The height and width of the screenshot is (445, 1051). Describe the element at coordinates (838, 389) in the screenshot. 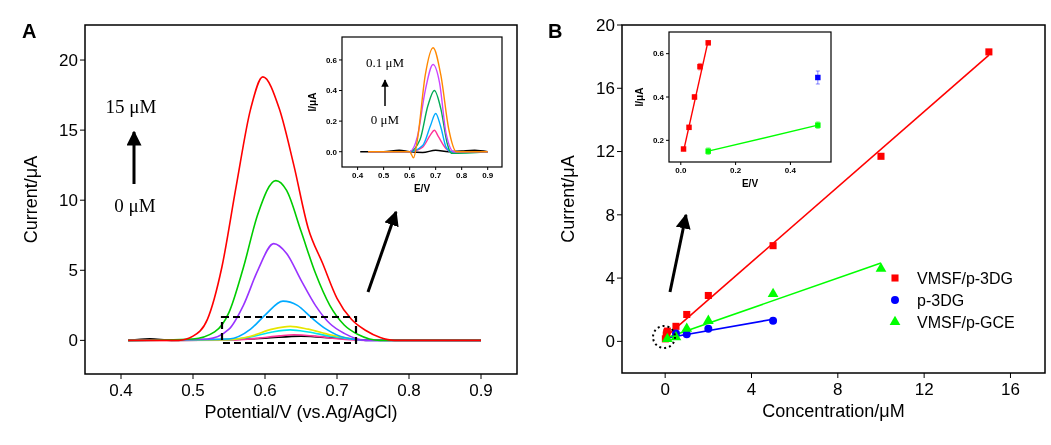

I see `x-tick-label: 8` at that location.